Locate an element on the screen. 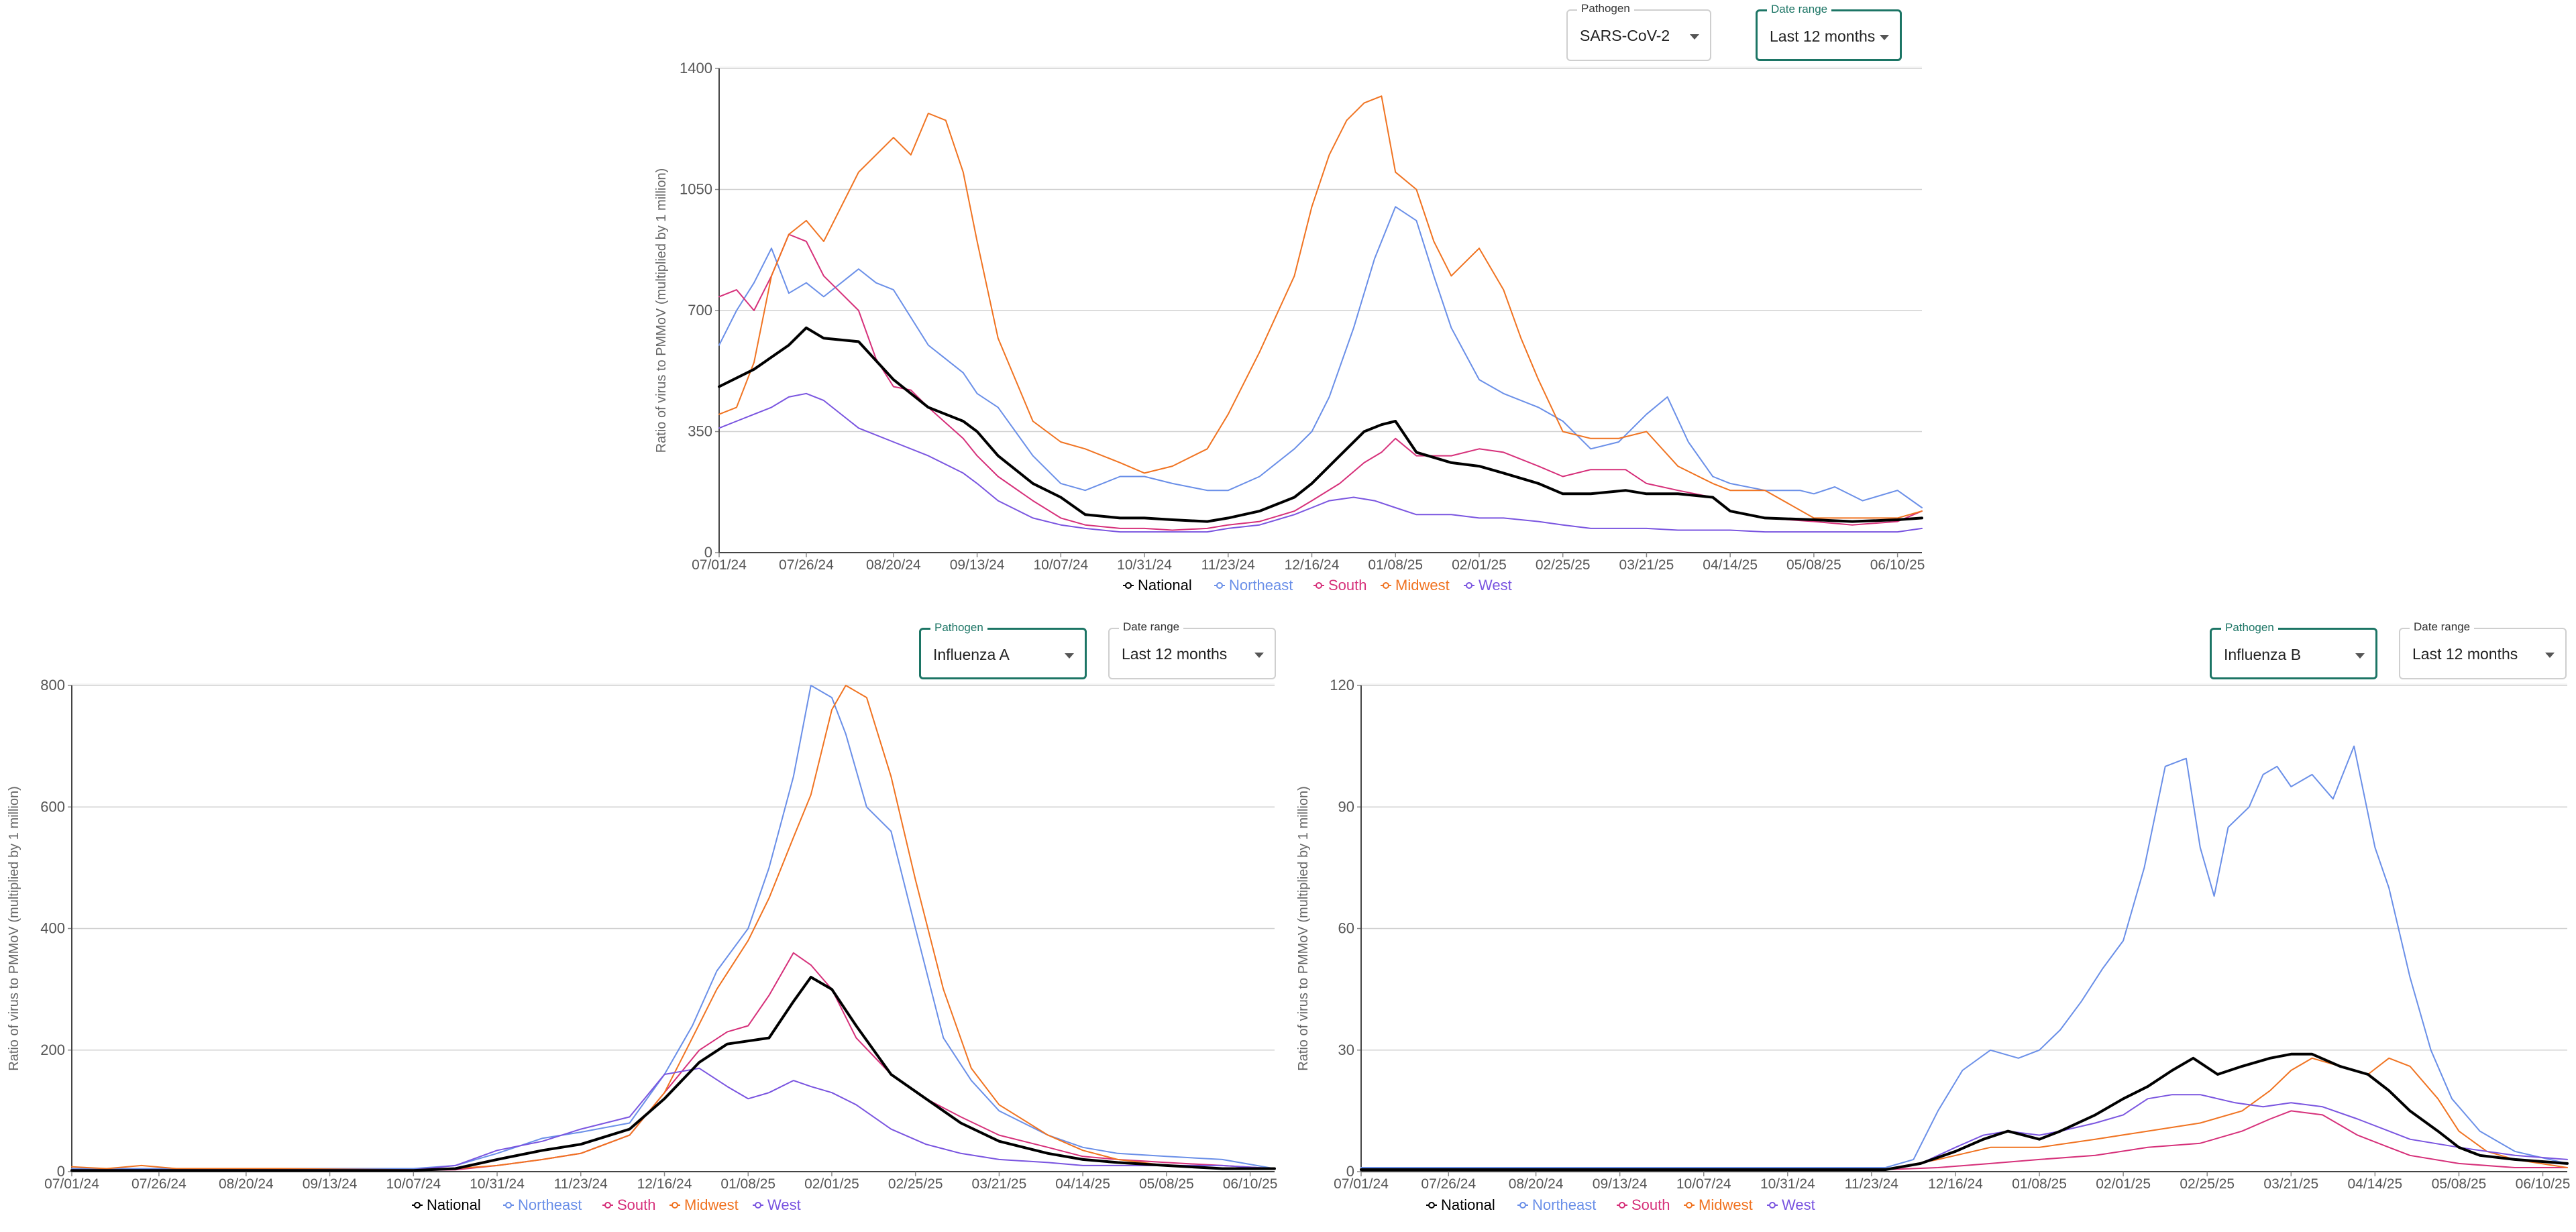  x-tick-label: 07/26/24 is located at coordinates (806, 565).